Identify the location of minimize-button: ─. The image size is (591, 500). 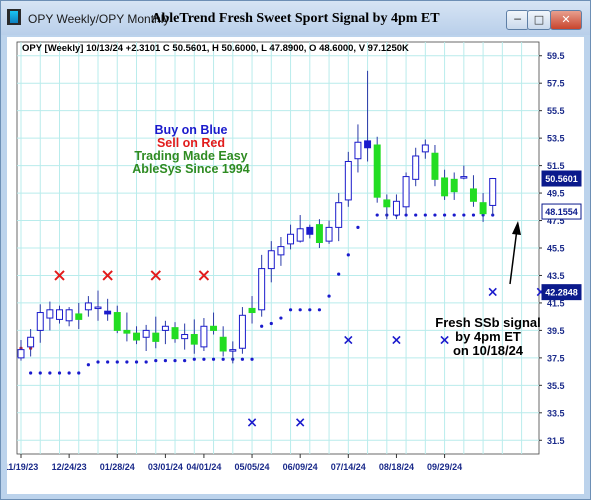
(517, 20).